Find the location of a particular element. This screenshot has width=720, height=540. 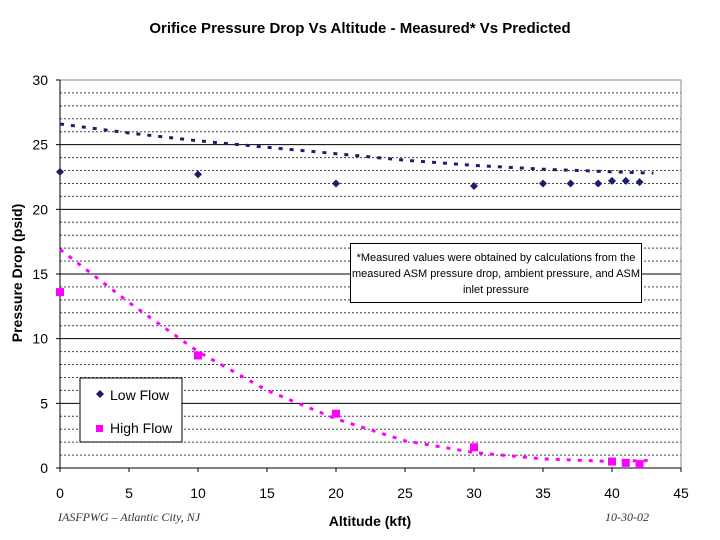

legend-marker-high-flow is located at coordinates (99, 428).